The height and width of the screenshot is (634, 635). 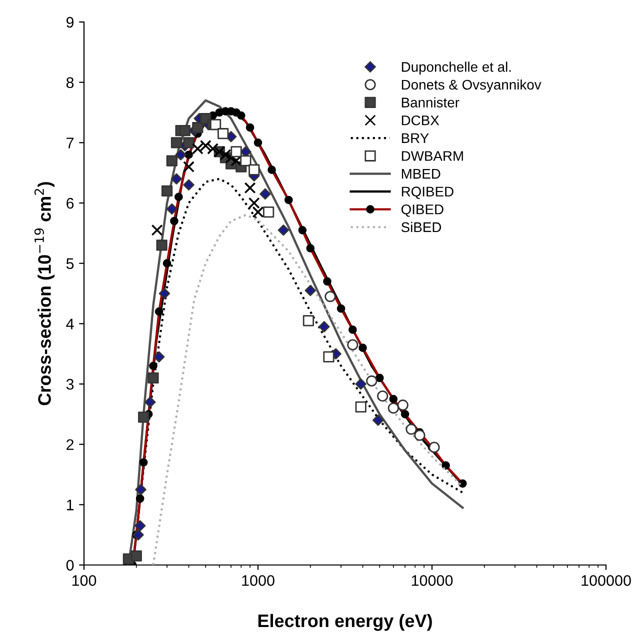 What do you see at coordinates (258, 580) in the screenshot?
I see `x-tick-label: 1000` at bounding box center [258, 580].